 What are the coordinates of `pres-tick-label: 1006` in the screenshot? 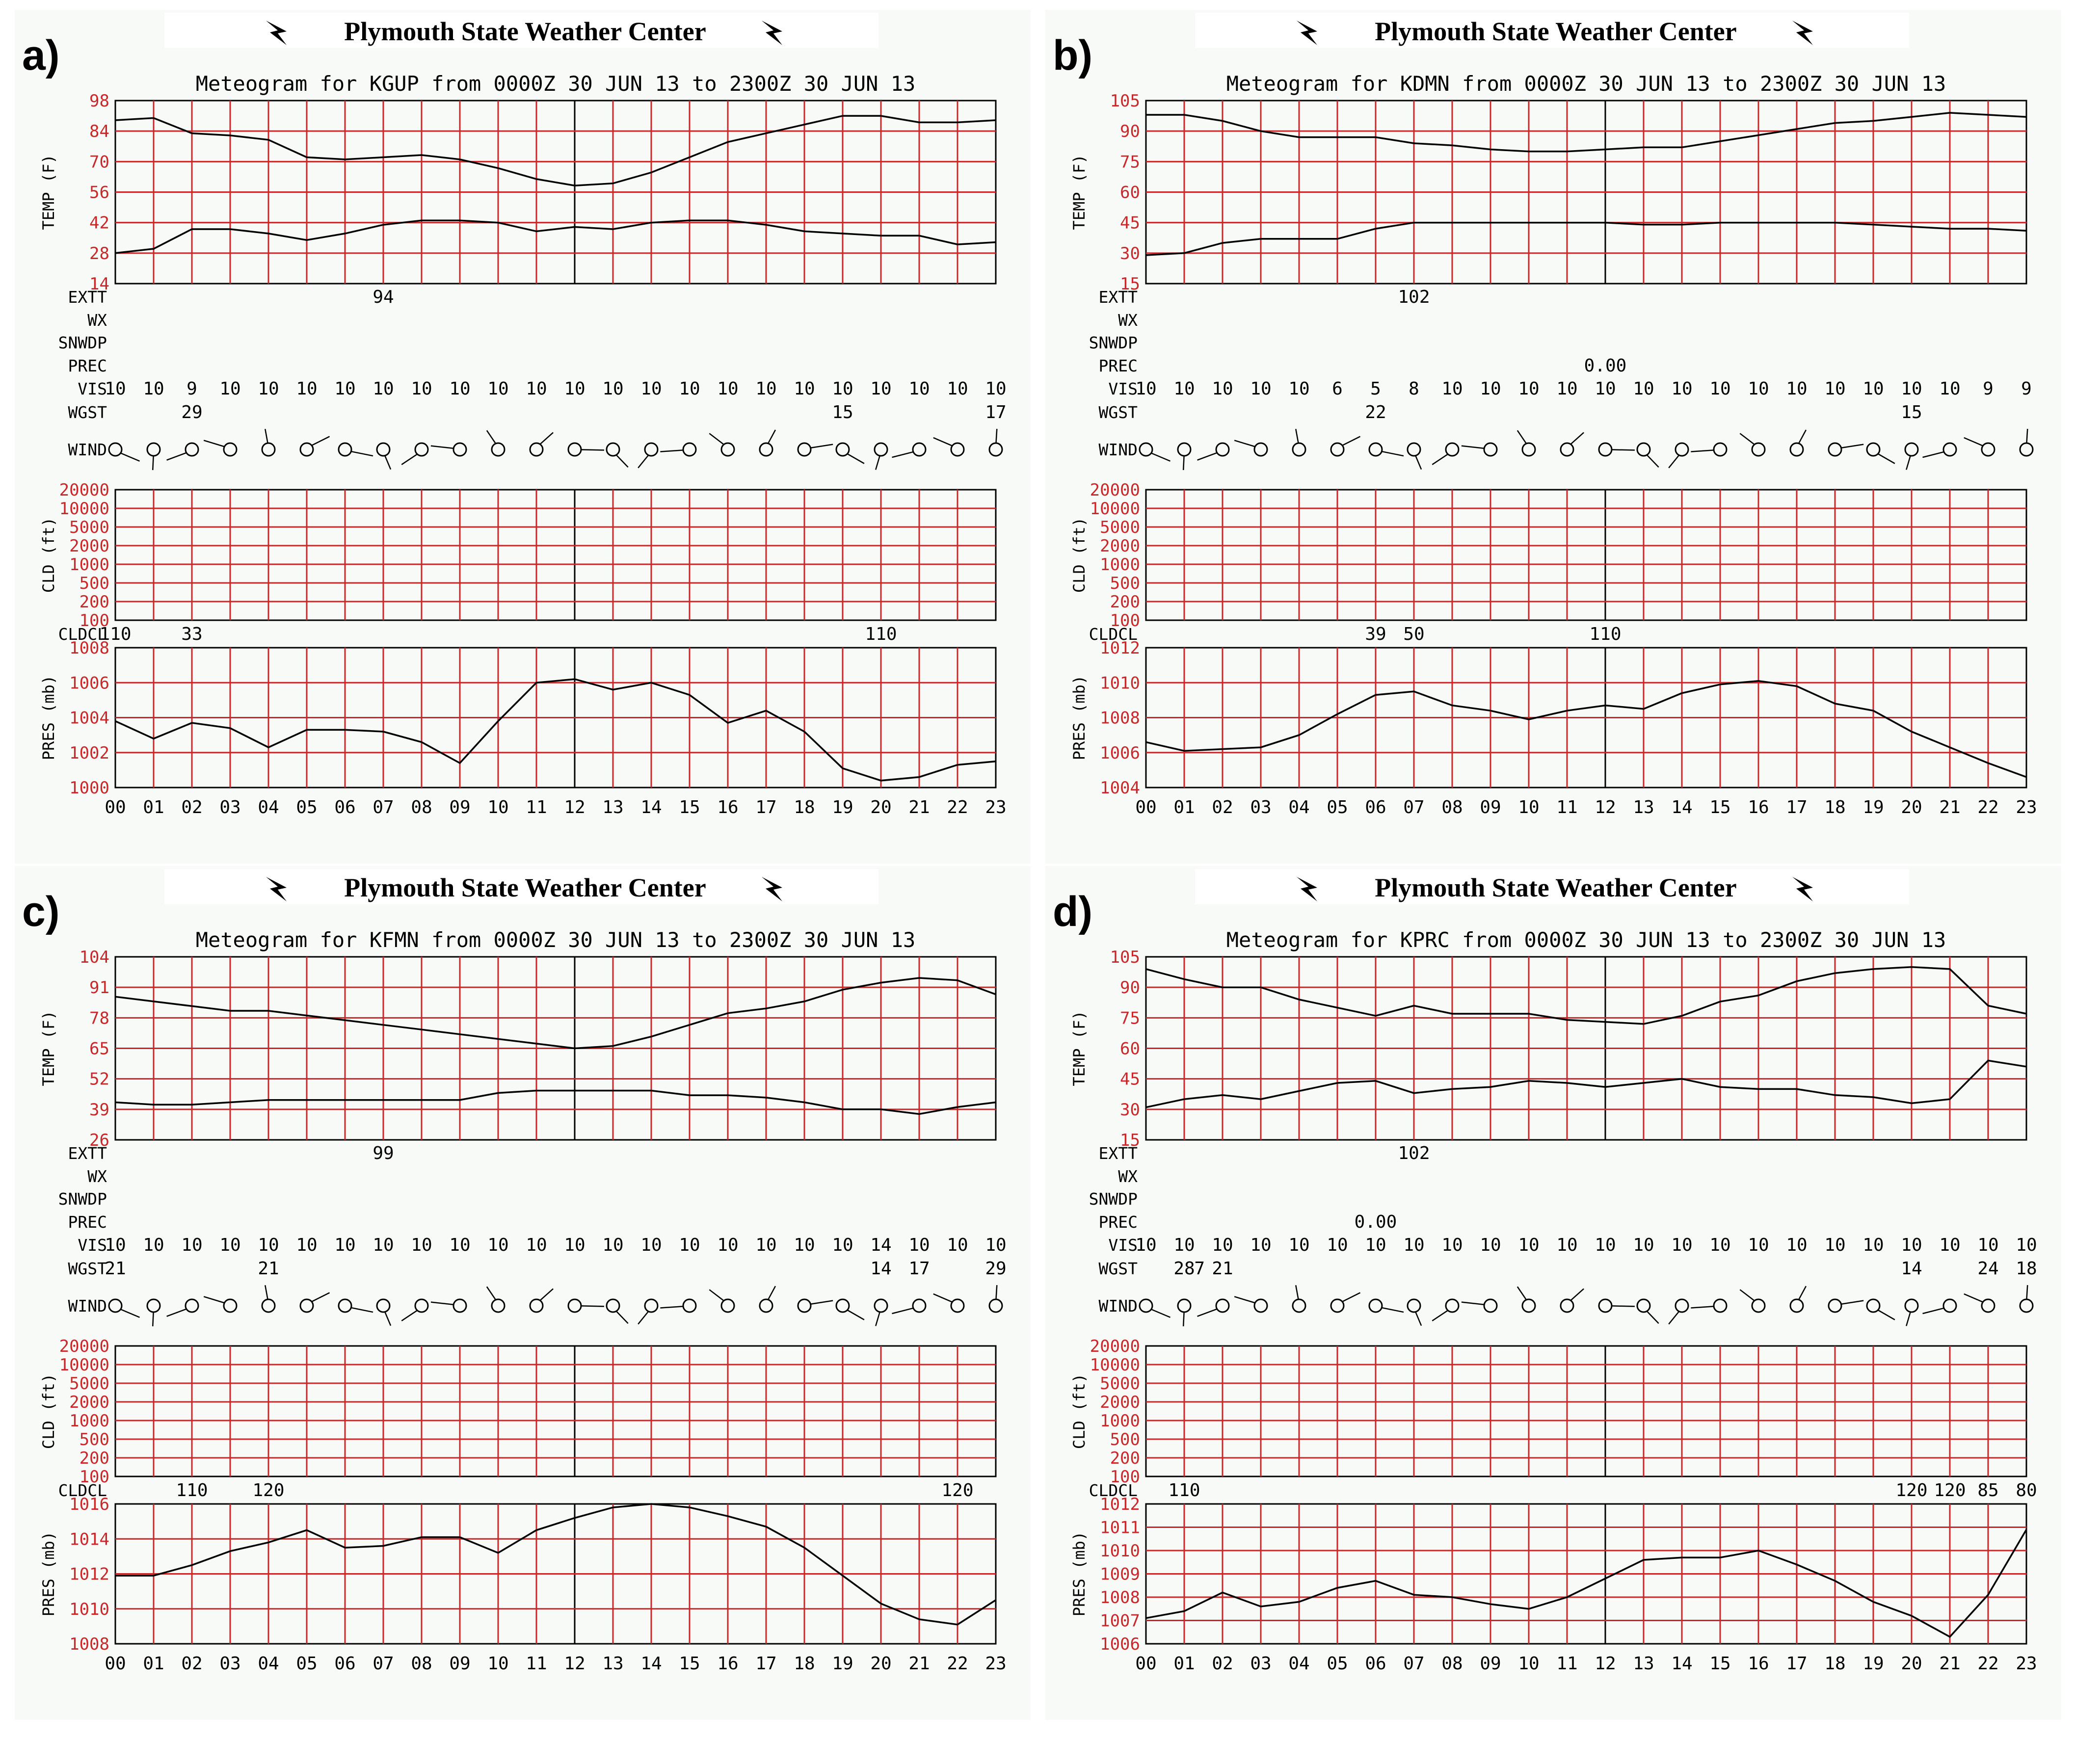 It's located at (1120, 753).